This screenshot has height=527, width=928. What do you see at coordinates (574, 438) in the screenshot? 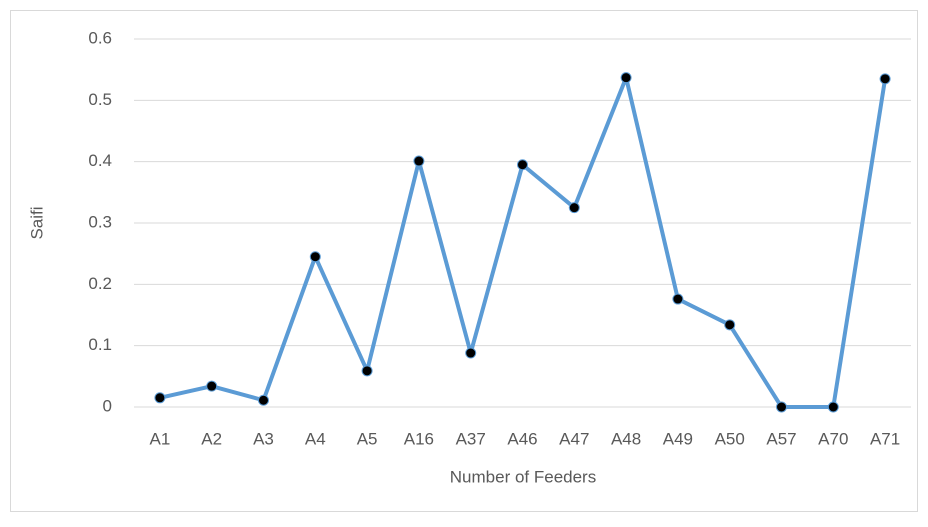
I see `x-tick-label: A47` at bounding box center [574, 438].